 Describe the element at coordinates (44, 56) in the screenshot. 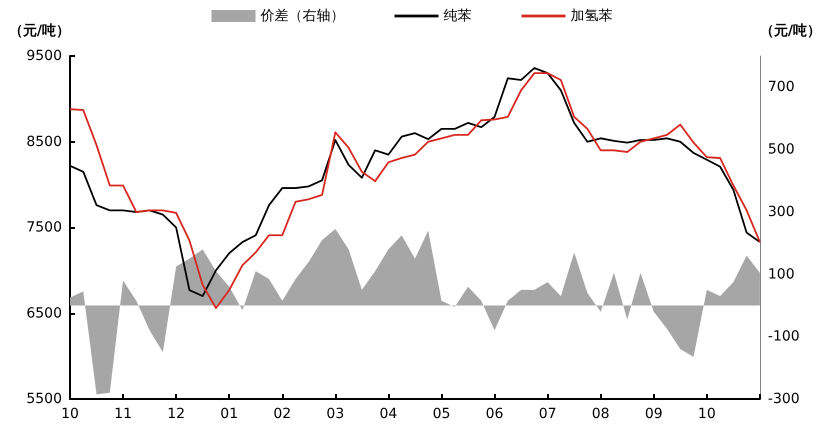

I see `y-tick-label: 9500` at that location.